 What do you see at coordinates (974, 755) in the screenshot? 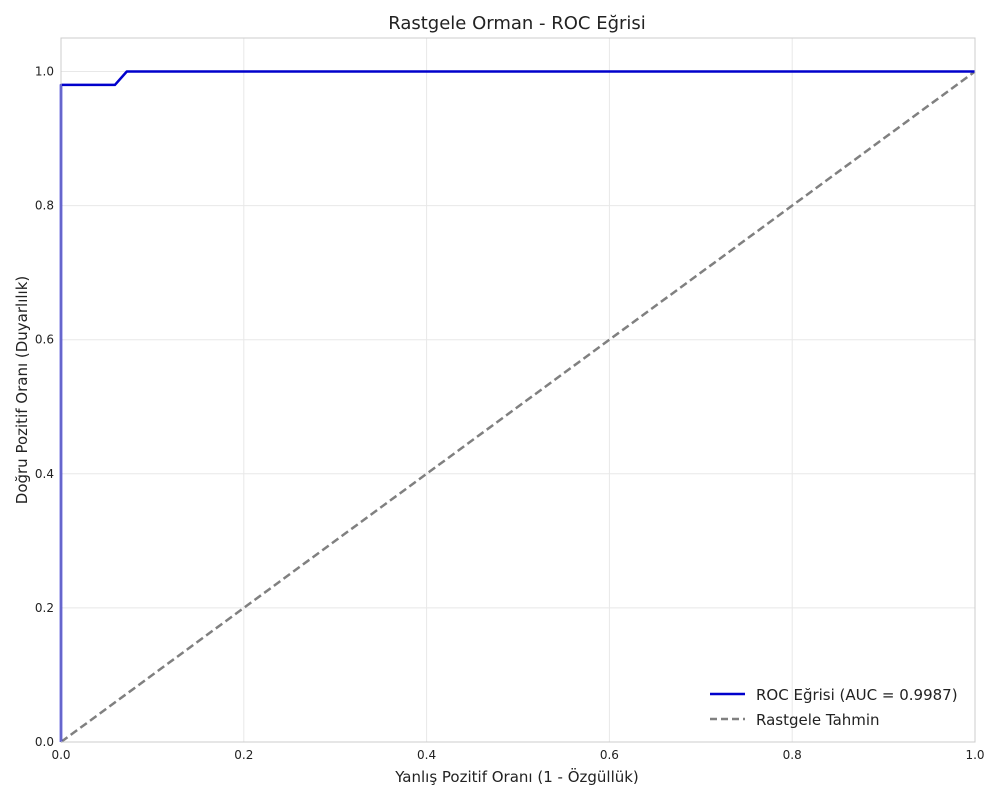
I see `x-tick-label: 1.0` at bounding box center [974, 755].